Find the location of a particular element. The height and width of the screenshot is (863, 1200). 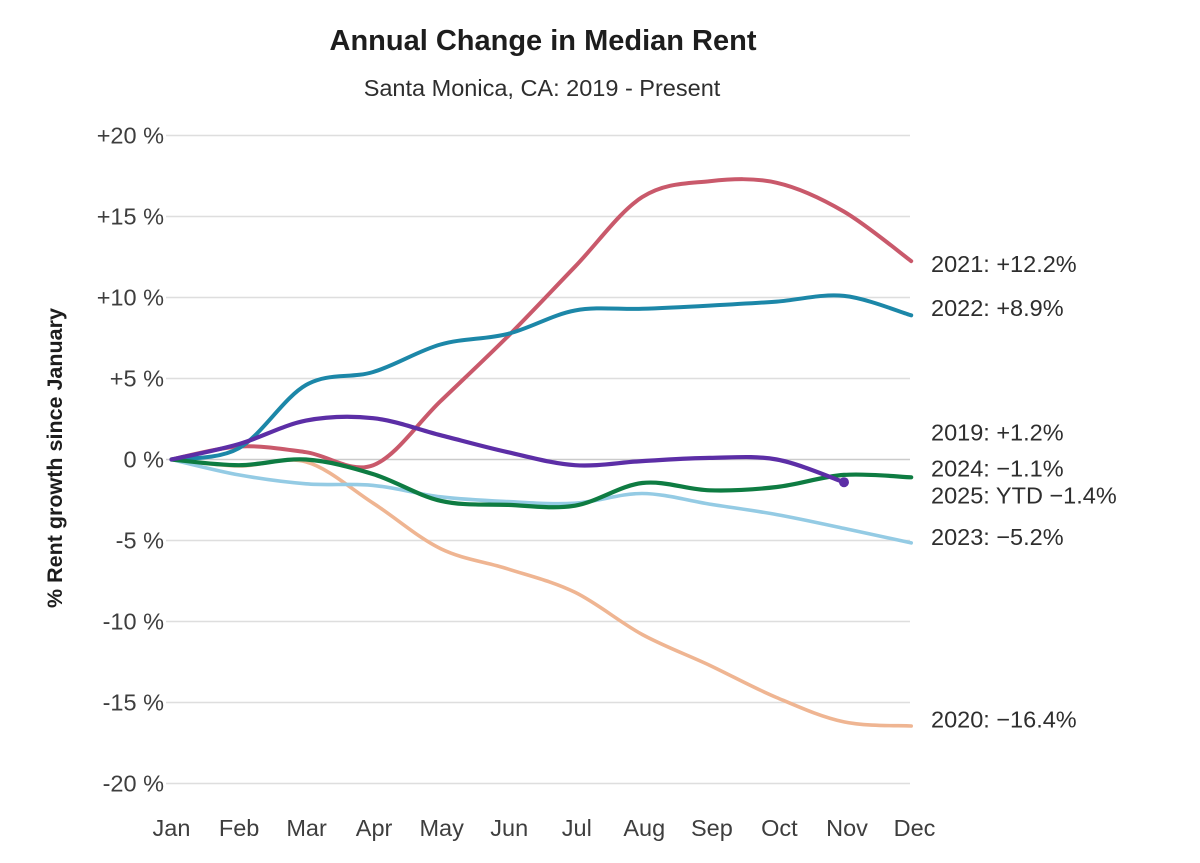

svg-text: Sep is located at coordinates (712, 828).